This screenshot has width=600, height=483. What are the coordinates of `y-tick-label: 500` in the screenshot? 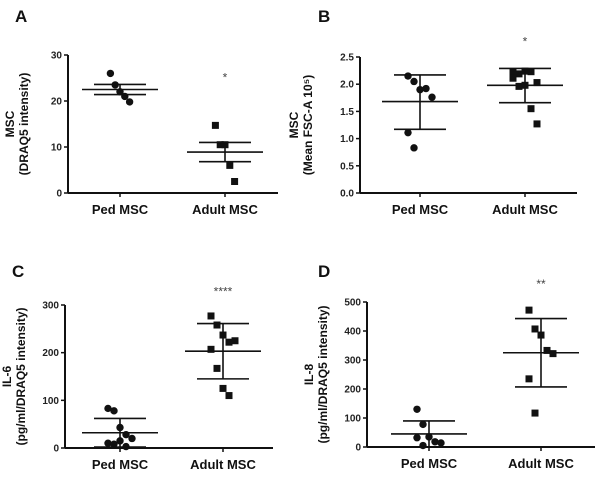 It's located at (352, 303).